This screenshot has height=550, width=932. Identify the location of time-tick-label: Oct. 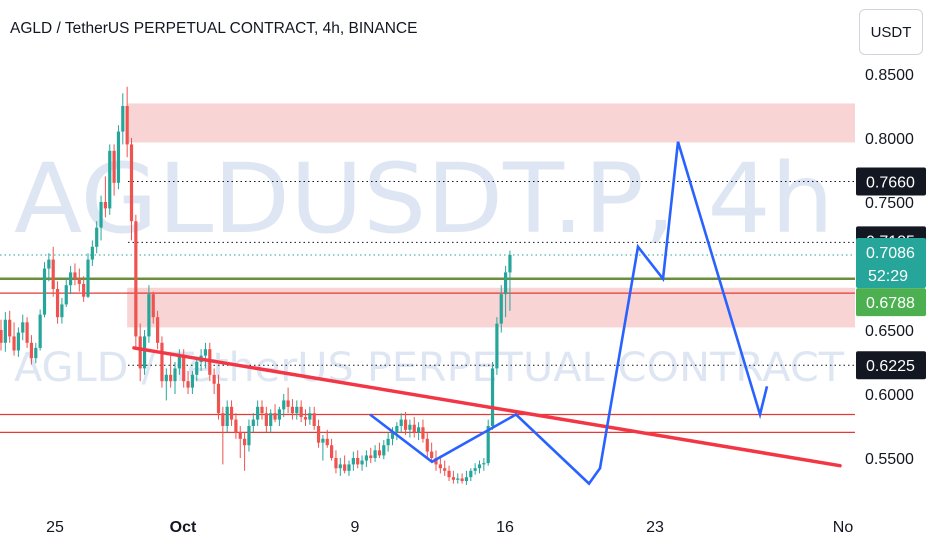
(183, 527).